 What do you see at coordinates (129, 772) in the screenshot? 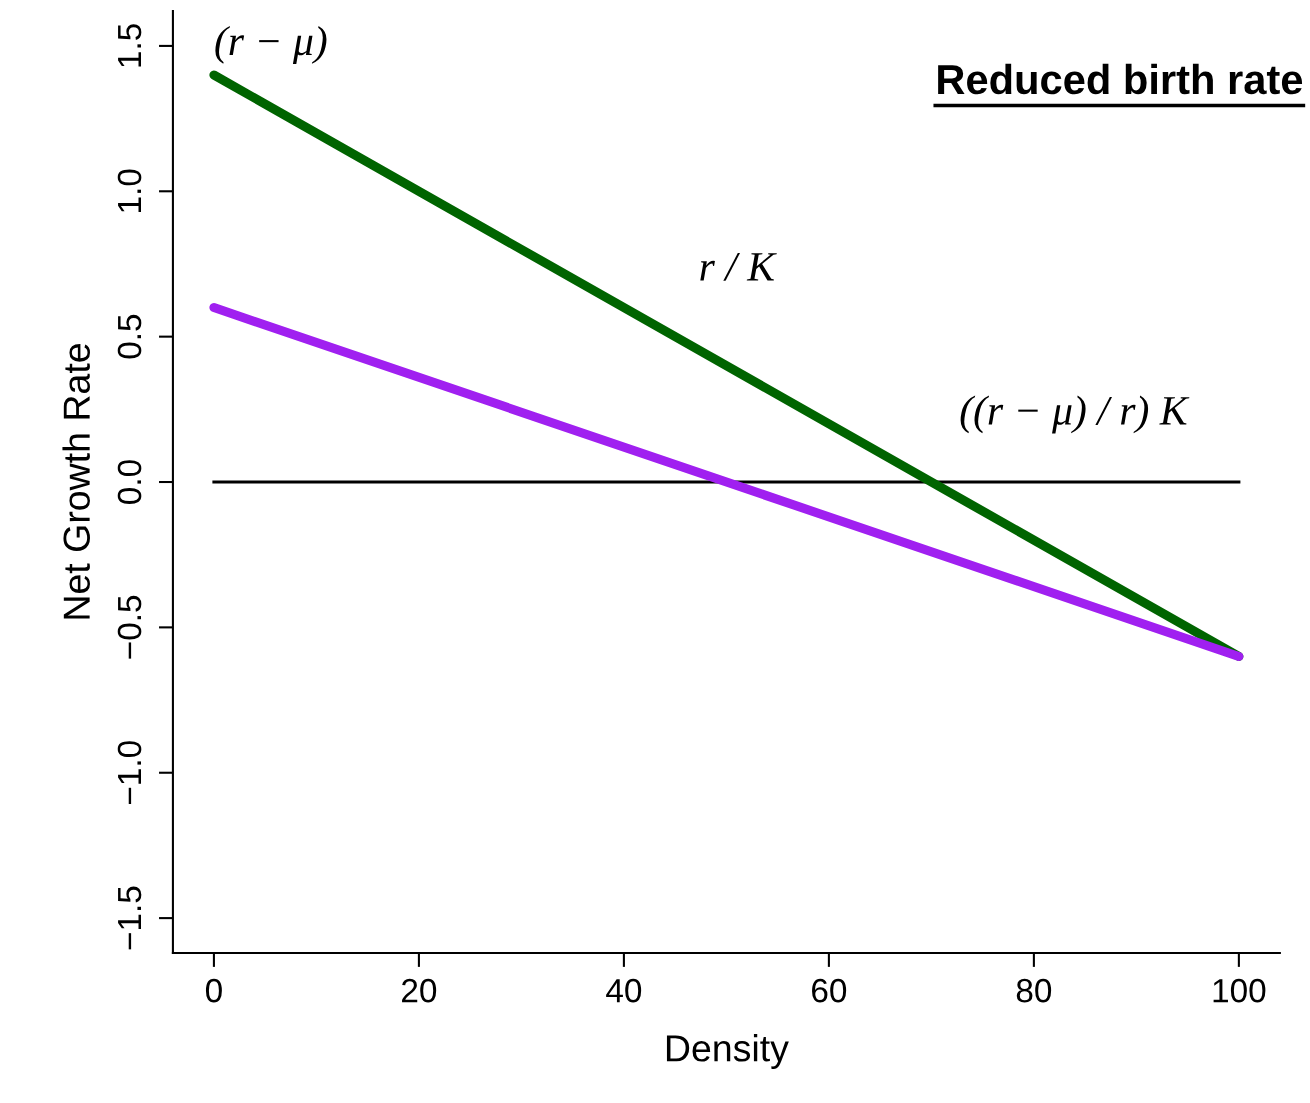
I see `y-tick-label: −1.0` at bounding box center [129, 772].